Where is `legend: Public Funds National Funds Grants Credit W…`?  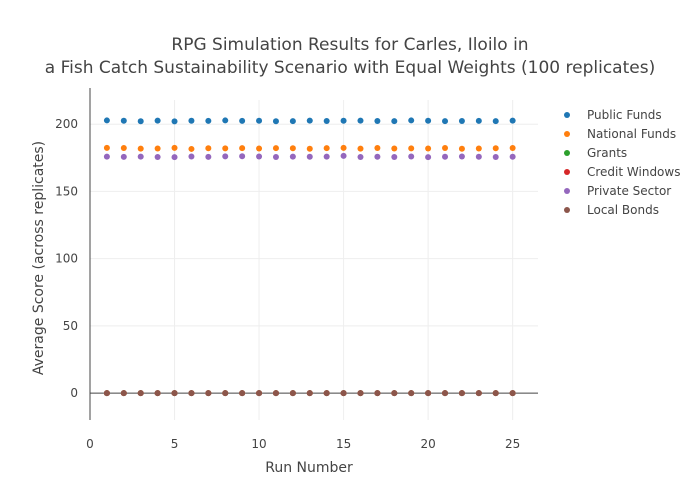
legend: Public Funds National Funds Grants Credit W… is located at coordinates (622, 162).